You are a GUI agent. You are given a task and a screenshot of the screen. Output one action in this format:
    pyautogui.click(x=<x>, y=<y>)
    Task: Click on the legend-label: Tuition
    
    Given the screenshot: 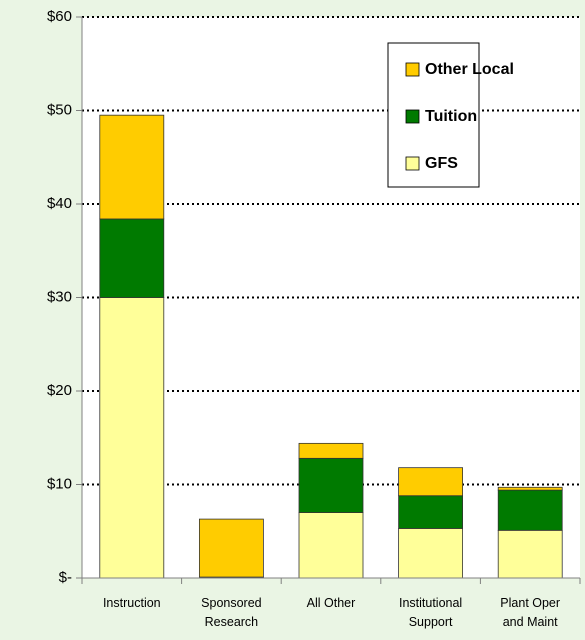 What is the action you would take?
    pyautogui.click(x=451, y=116)
    